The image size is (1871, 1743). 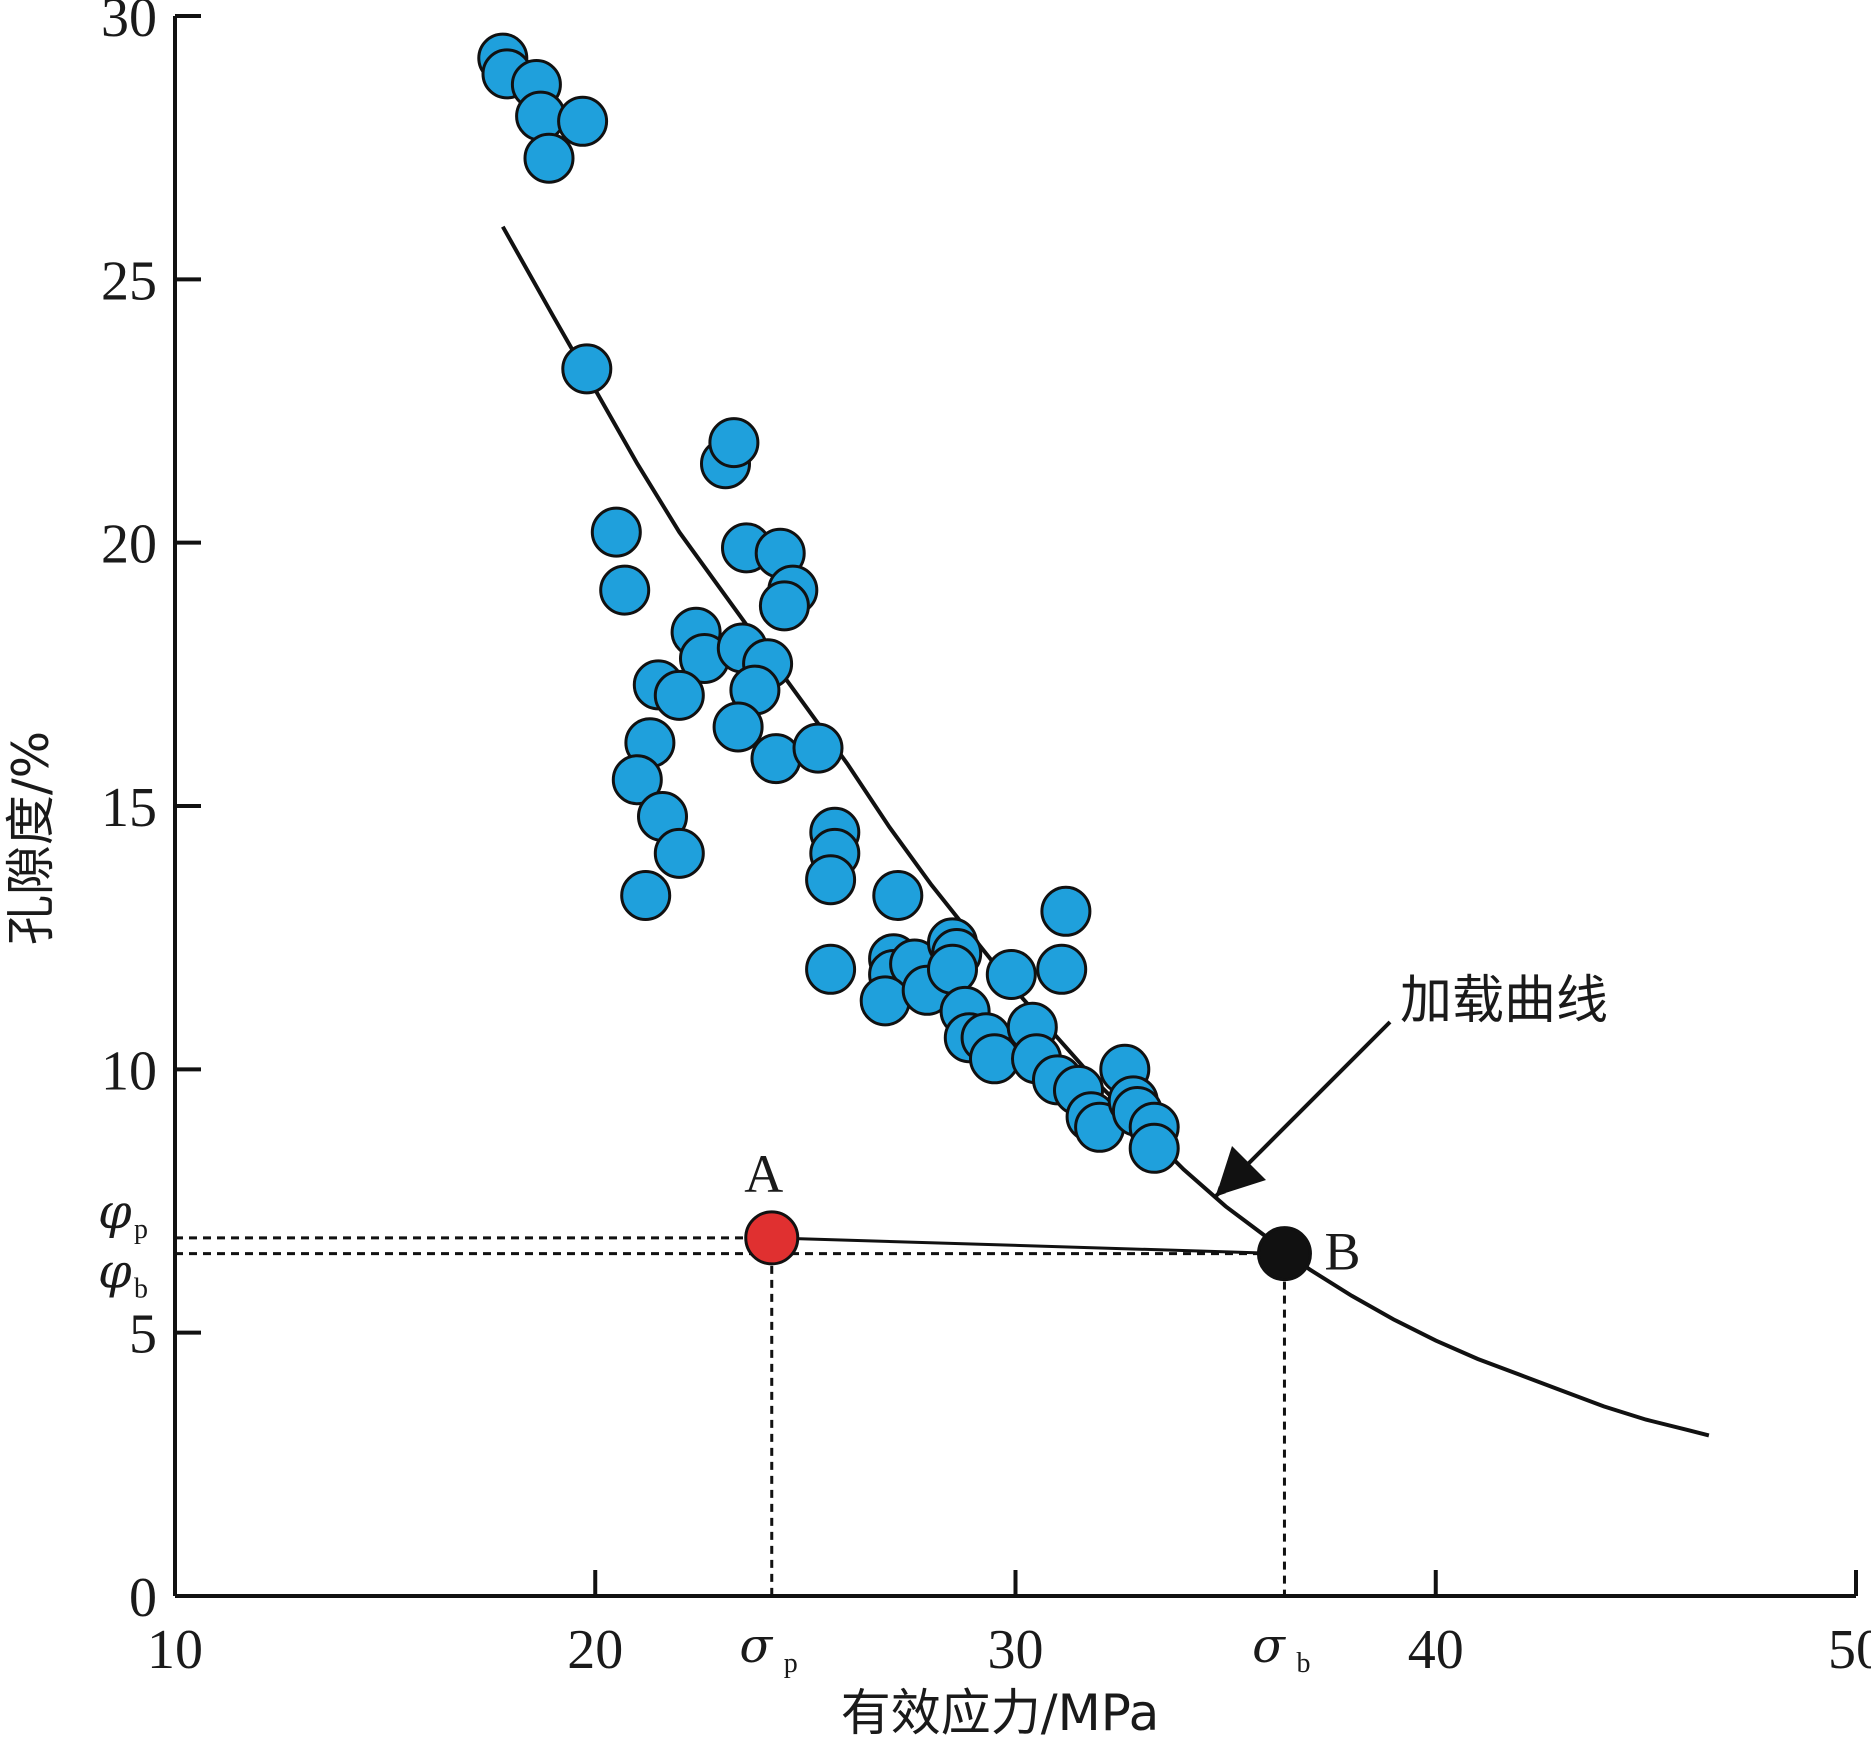 What do you see at coordinates (595, 1650) in the screenshot?
I see `x-tick-label: 20` at bounding box center [595, 1650].